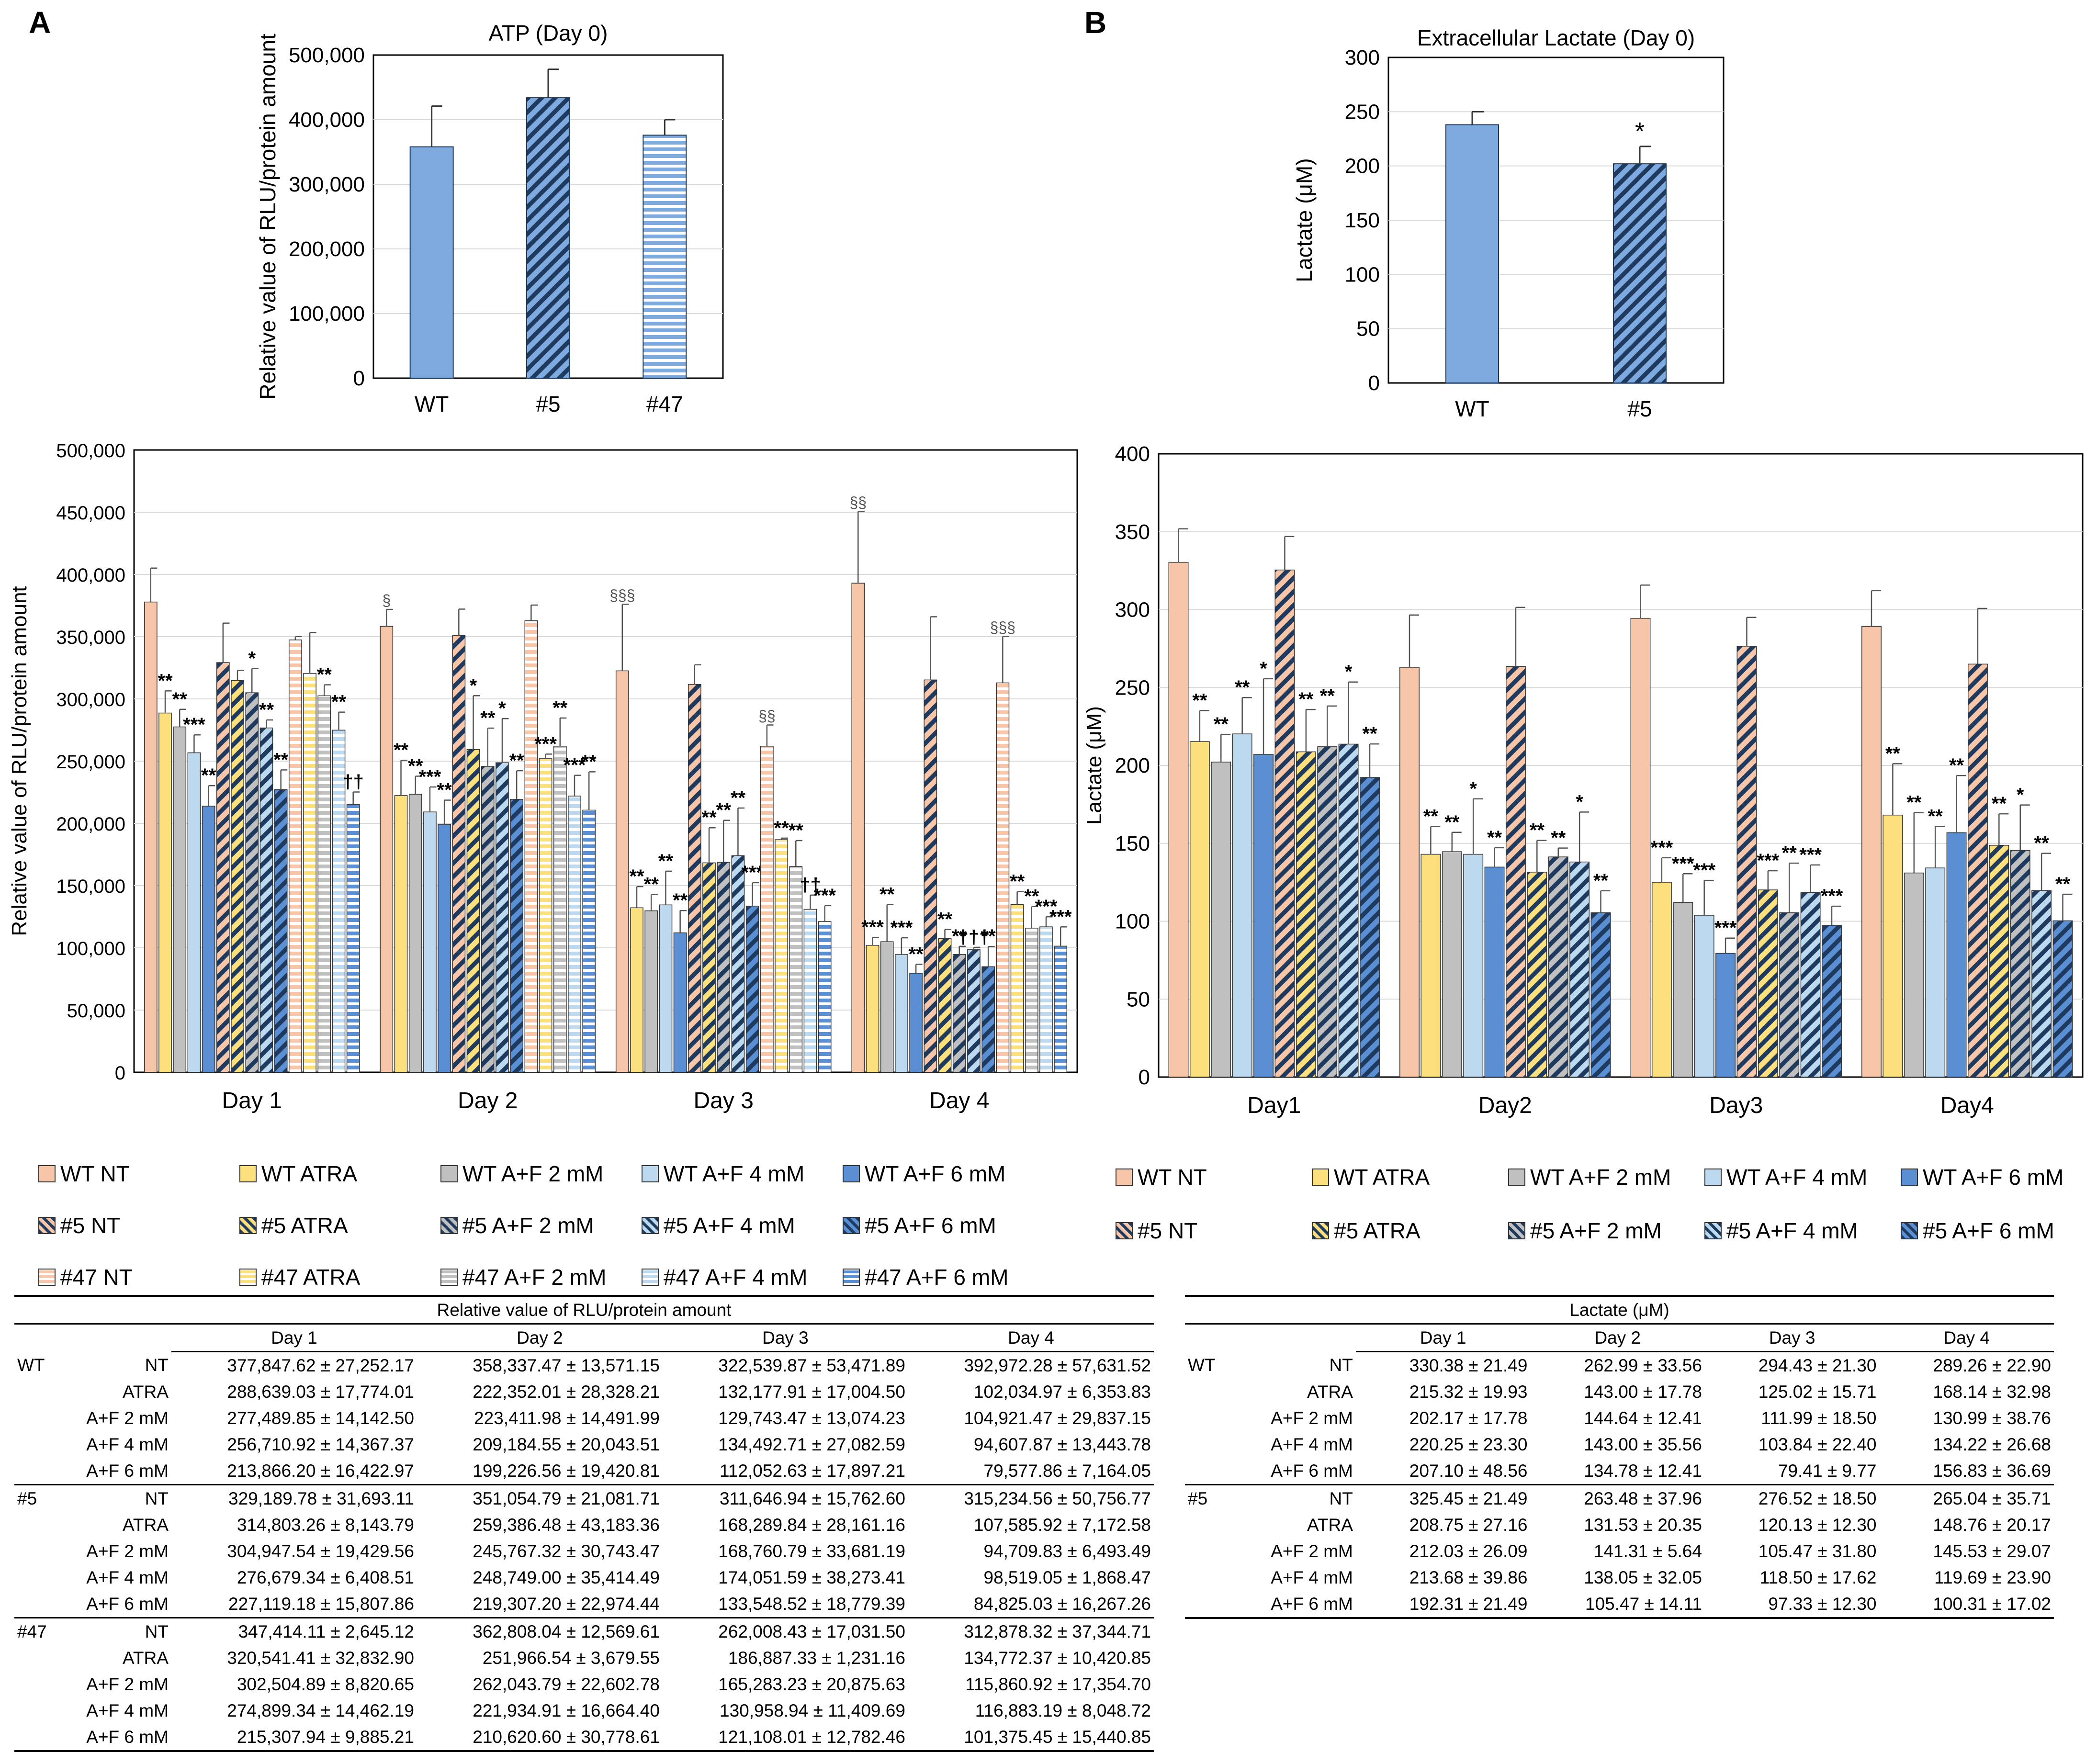  What do you see at coordinates (309, 1173) in the screenshot?
I see `a-legend-label: WT ATRA` at bounding box center [309, 1173].